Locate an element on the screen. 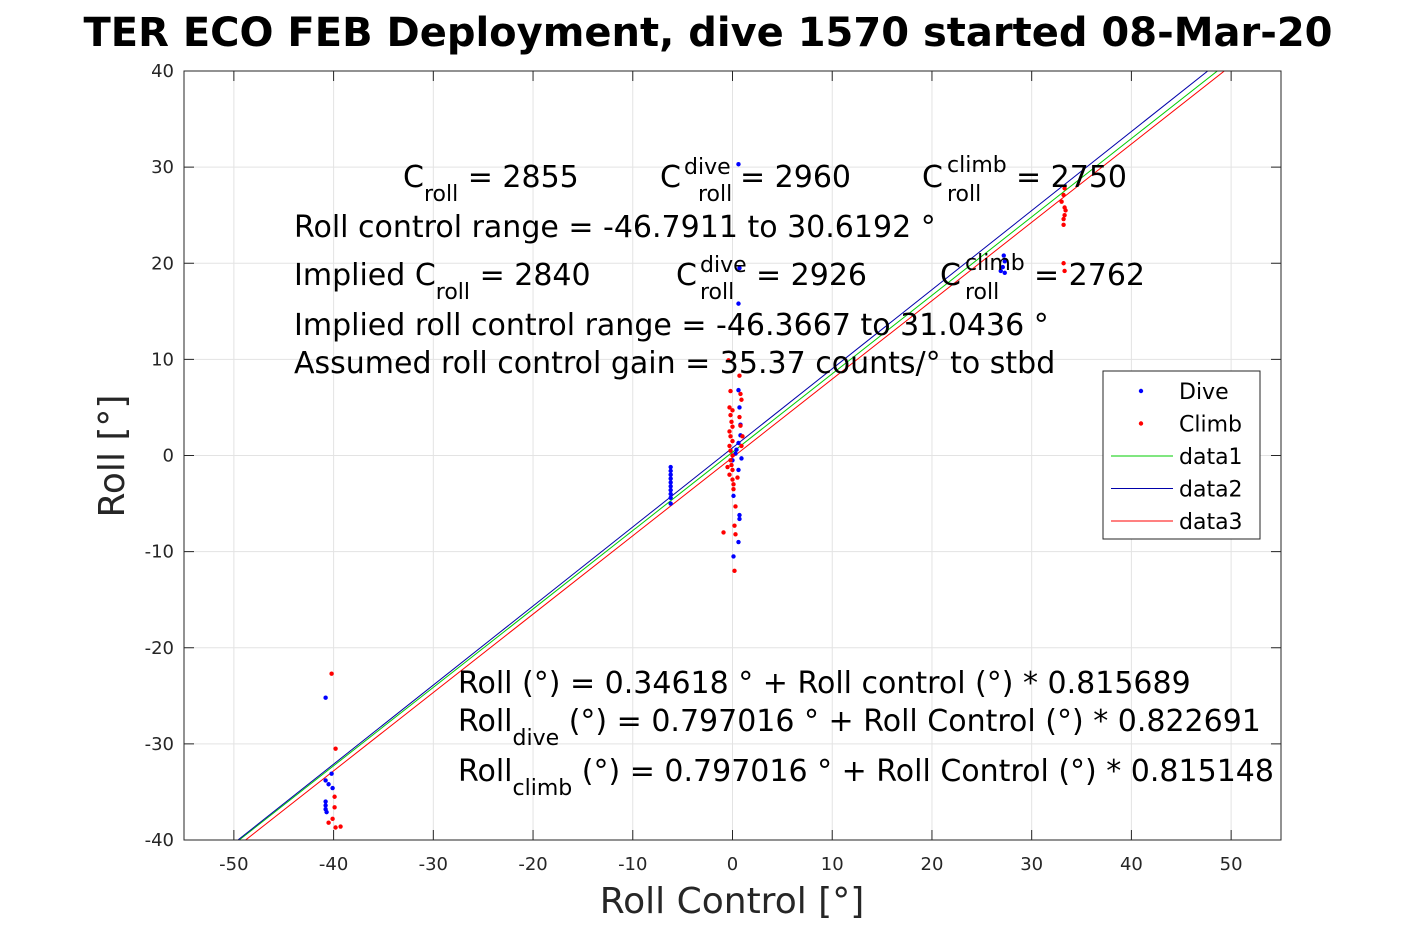  x-tick-label: -10 is located at coordinates (632, 864).